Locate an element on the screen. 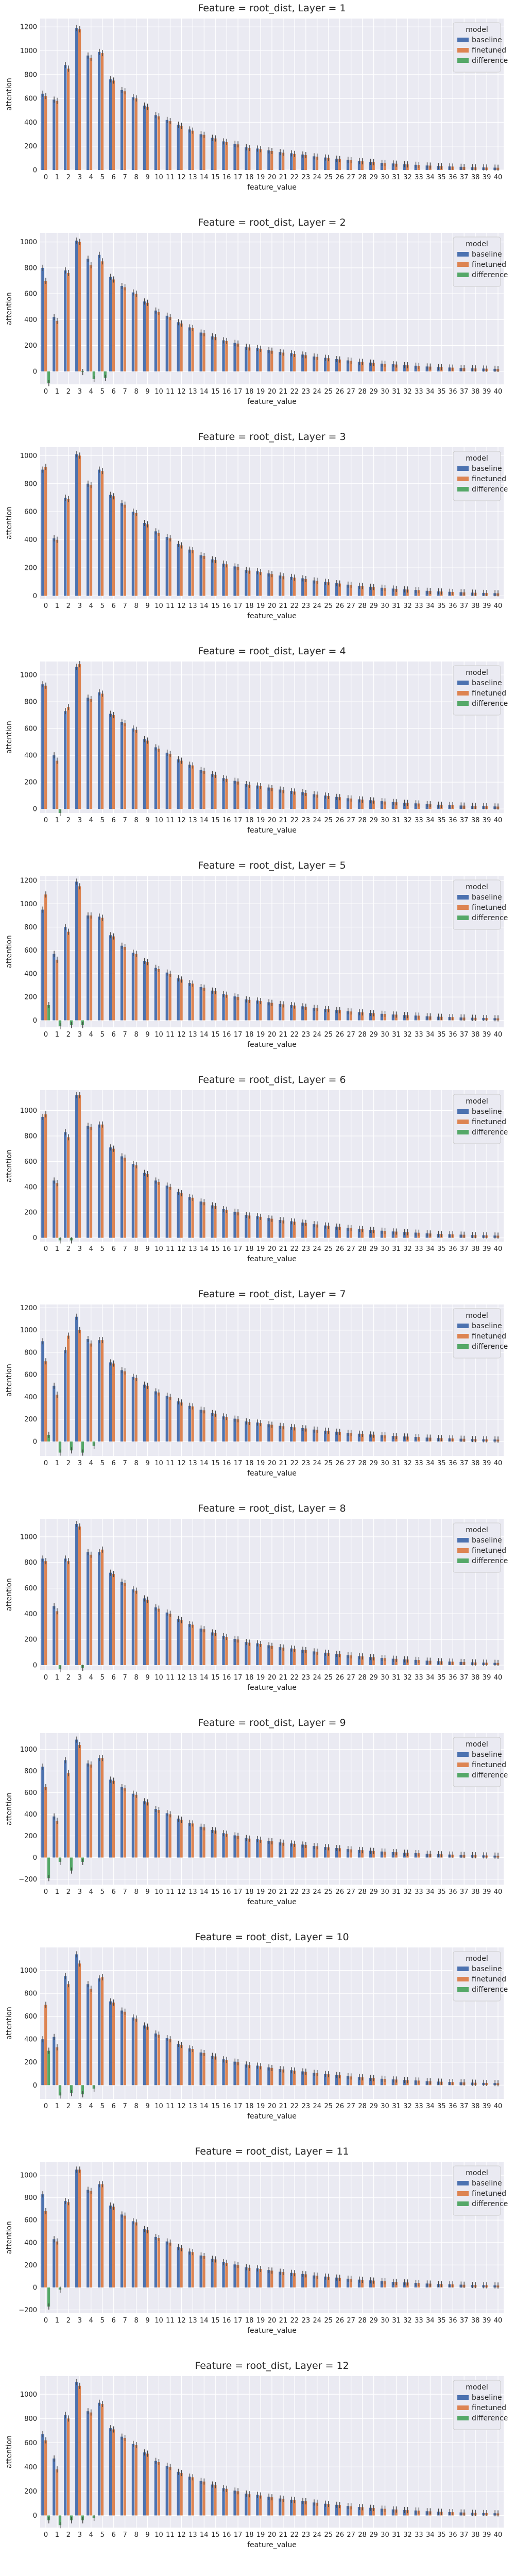 This screenshot has width=515, height=2576. legend-label-finetuned: finetuned is located at coordinates (489, 1979).